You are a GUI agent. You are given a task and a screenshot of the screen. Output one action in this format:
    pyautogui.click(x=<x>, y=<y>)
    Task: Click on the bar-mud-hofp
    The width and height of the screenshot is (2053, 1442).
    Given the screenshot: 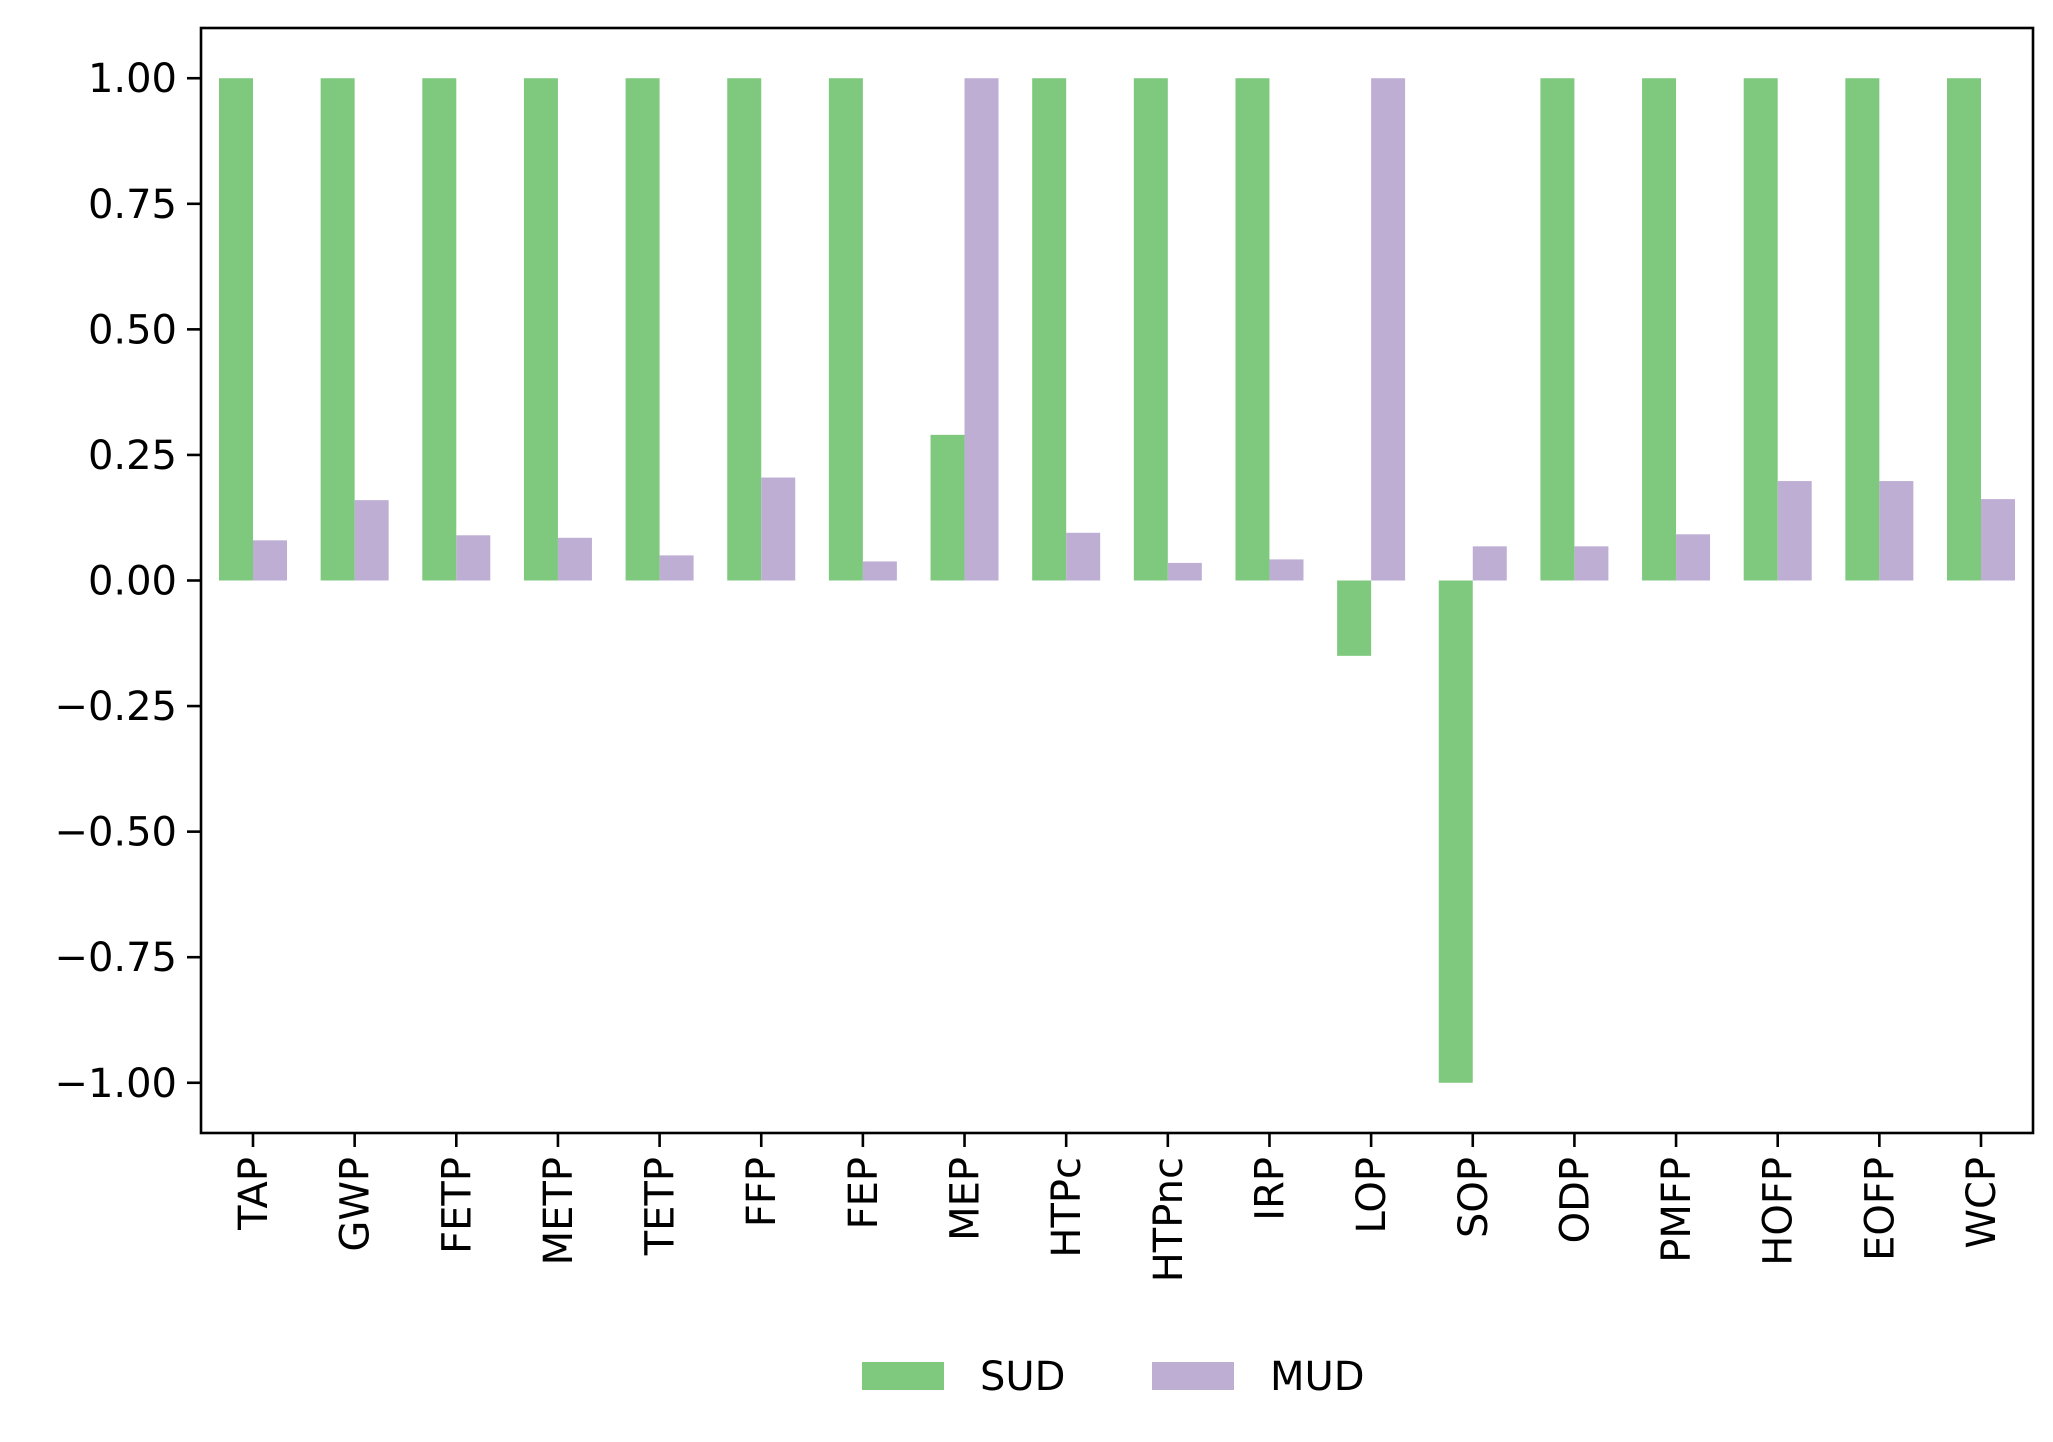 What is the action you would take?
    pyautogui.click(x=1794, y=531)
    